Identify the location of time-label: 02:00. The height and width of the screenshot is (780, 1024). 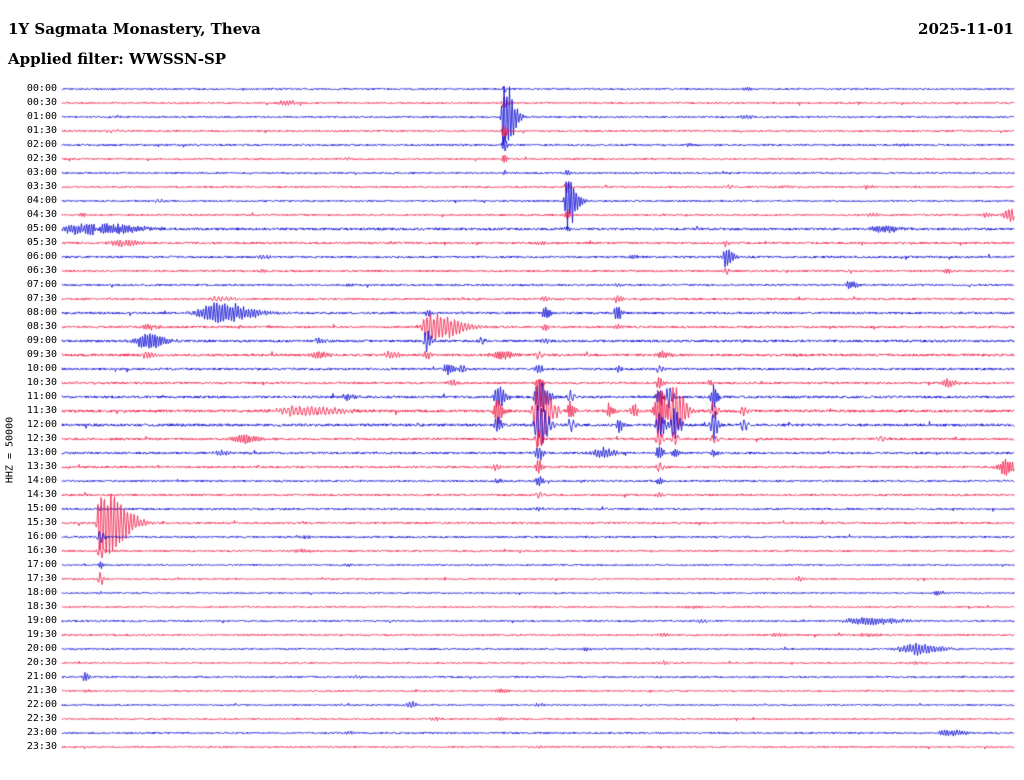
(41, 144).